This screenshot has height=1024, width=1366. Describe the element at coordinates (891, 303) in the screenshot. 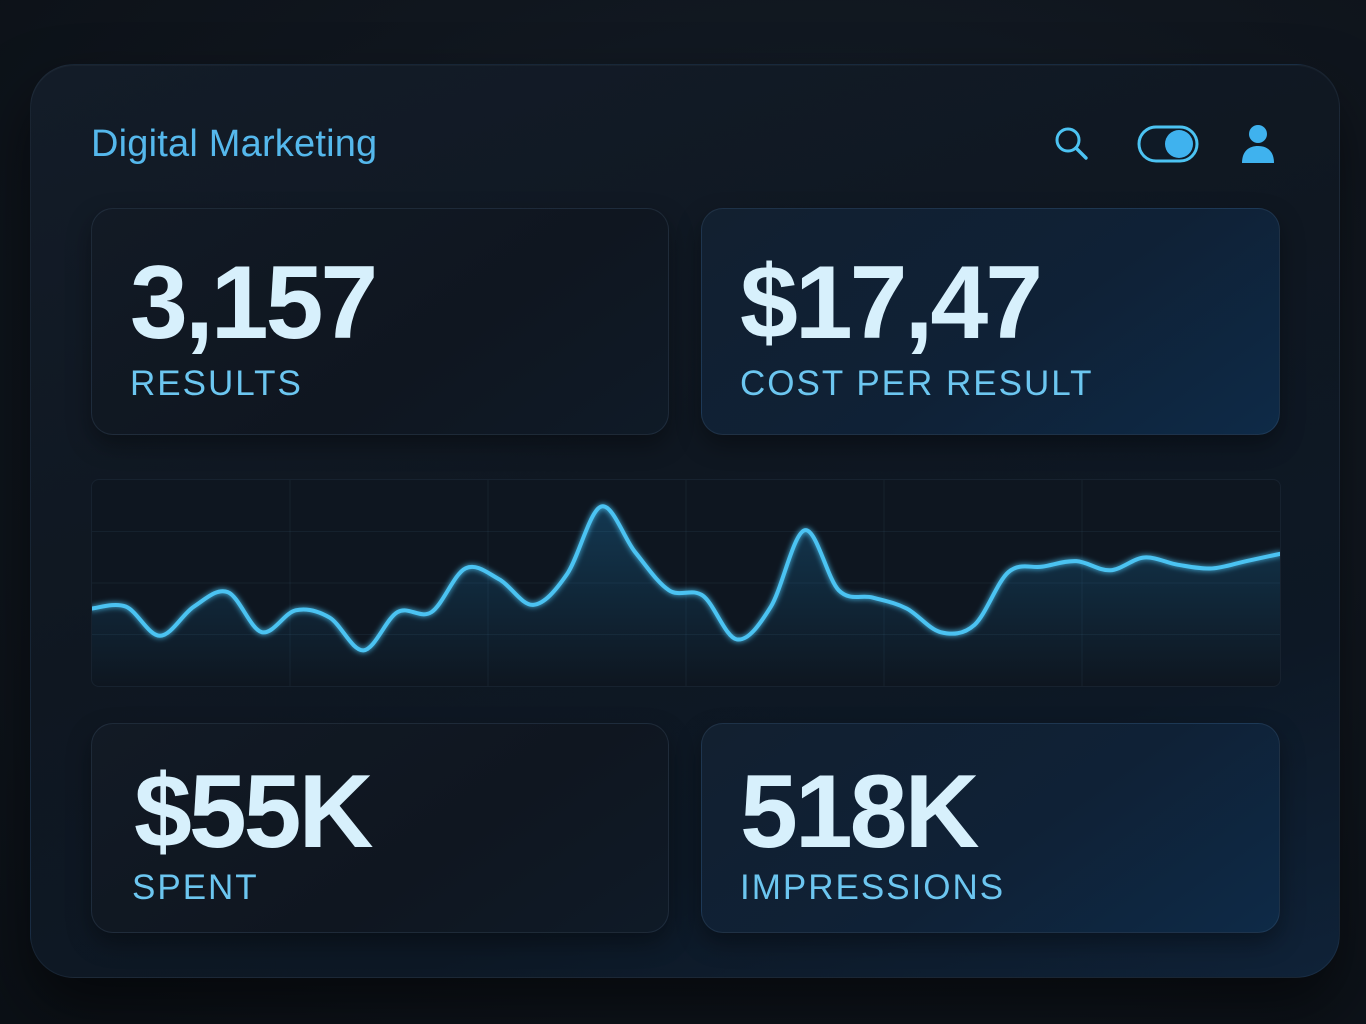

I see `cost-per-result-value: $17,47` at that location.